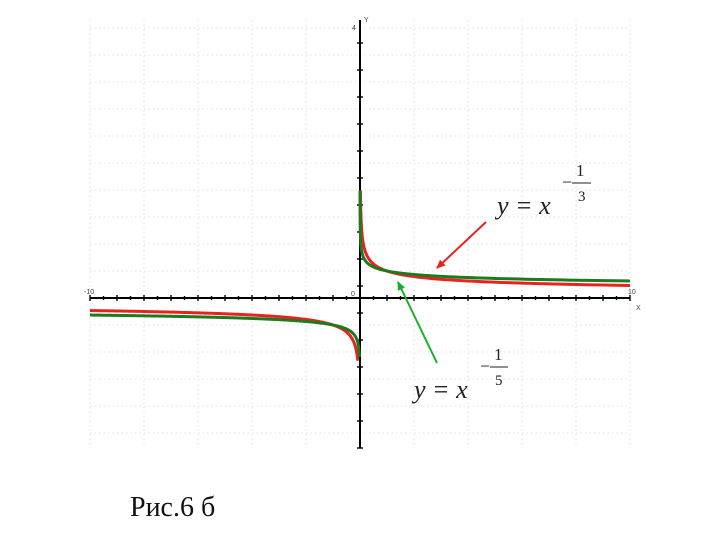  I want to click on series-2-equation-numerator: 1, so click(498, 354).